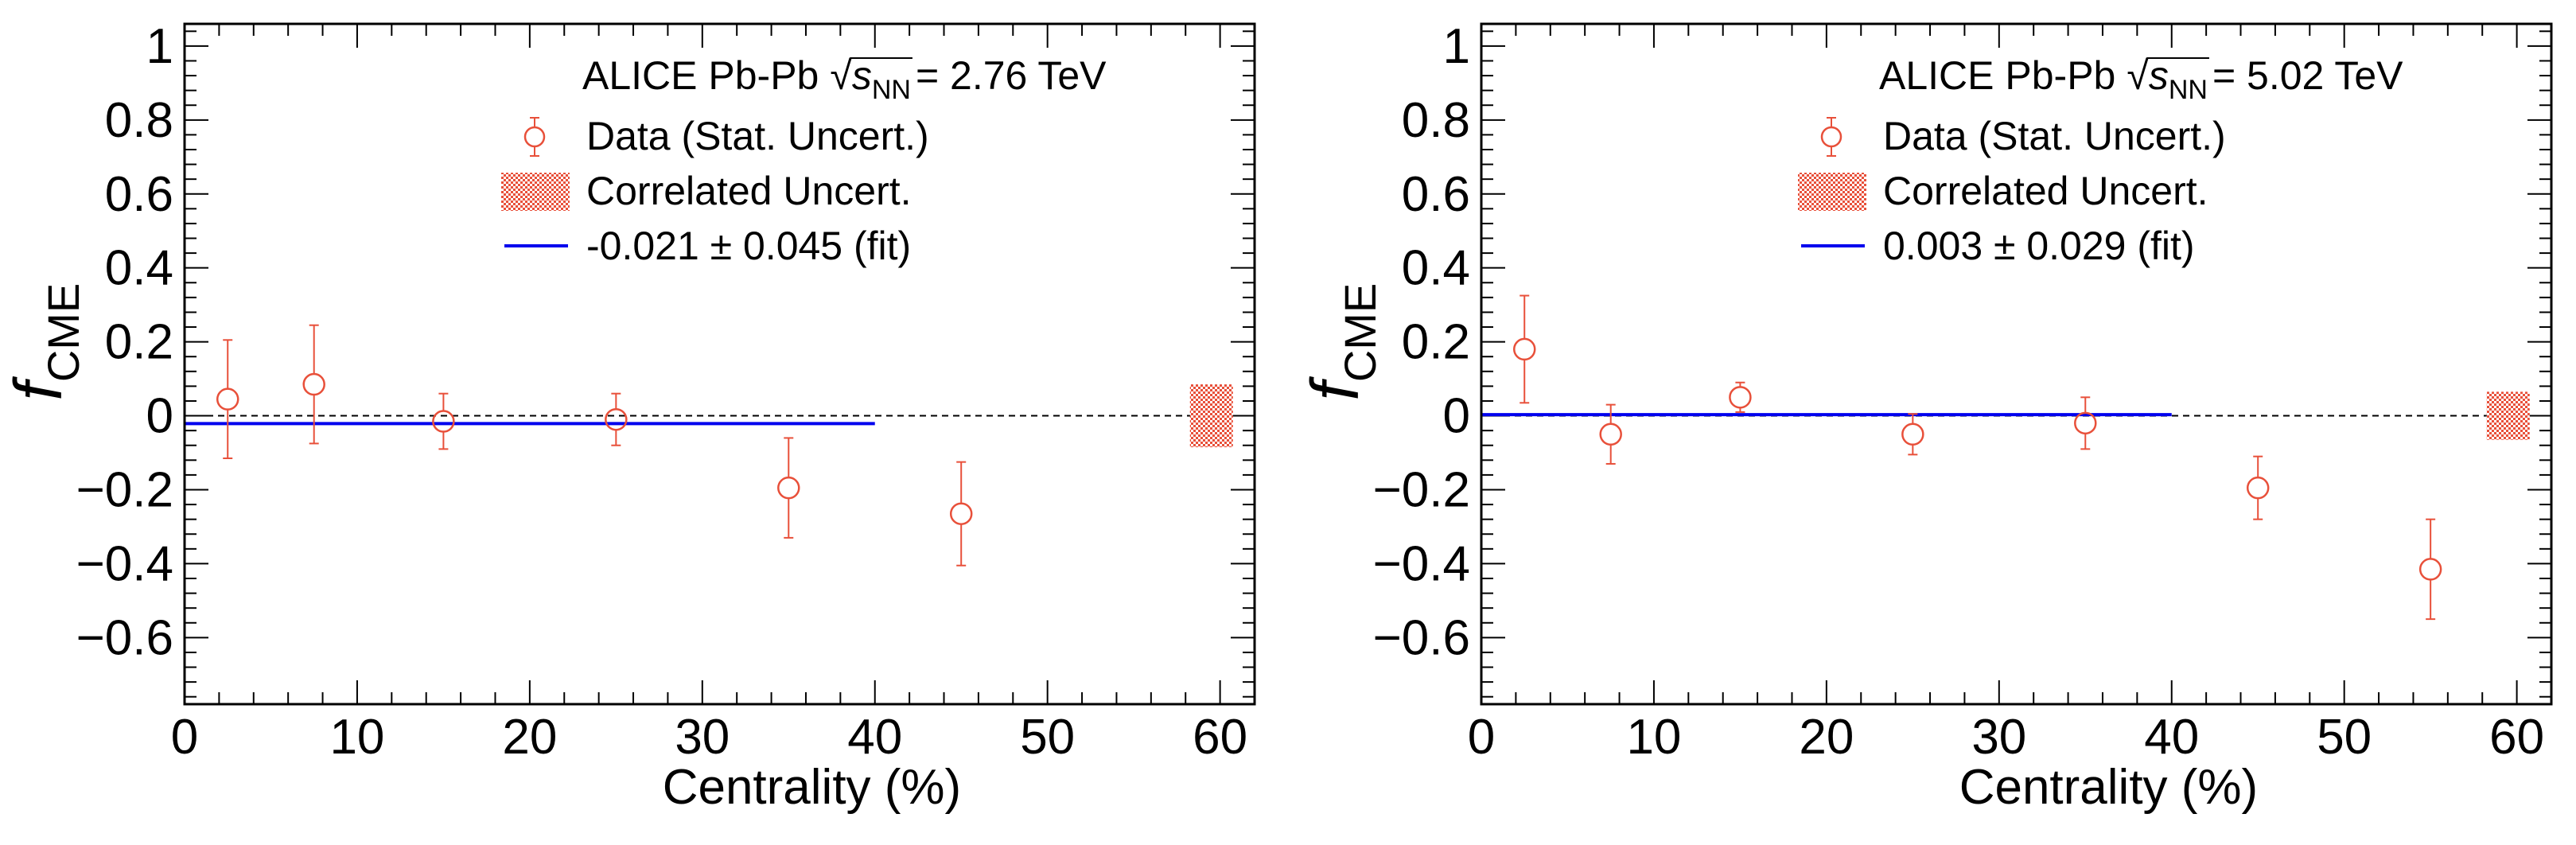 The height and width of the screenshot is (845, 2576). Describe the element at coordinates (845, 79) in the screenshot. I see `legend-header: ALICE Pb-Pb √sNN = 2.76 TeV` at that location.